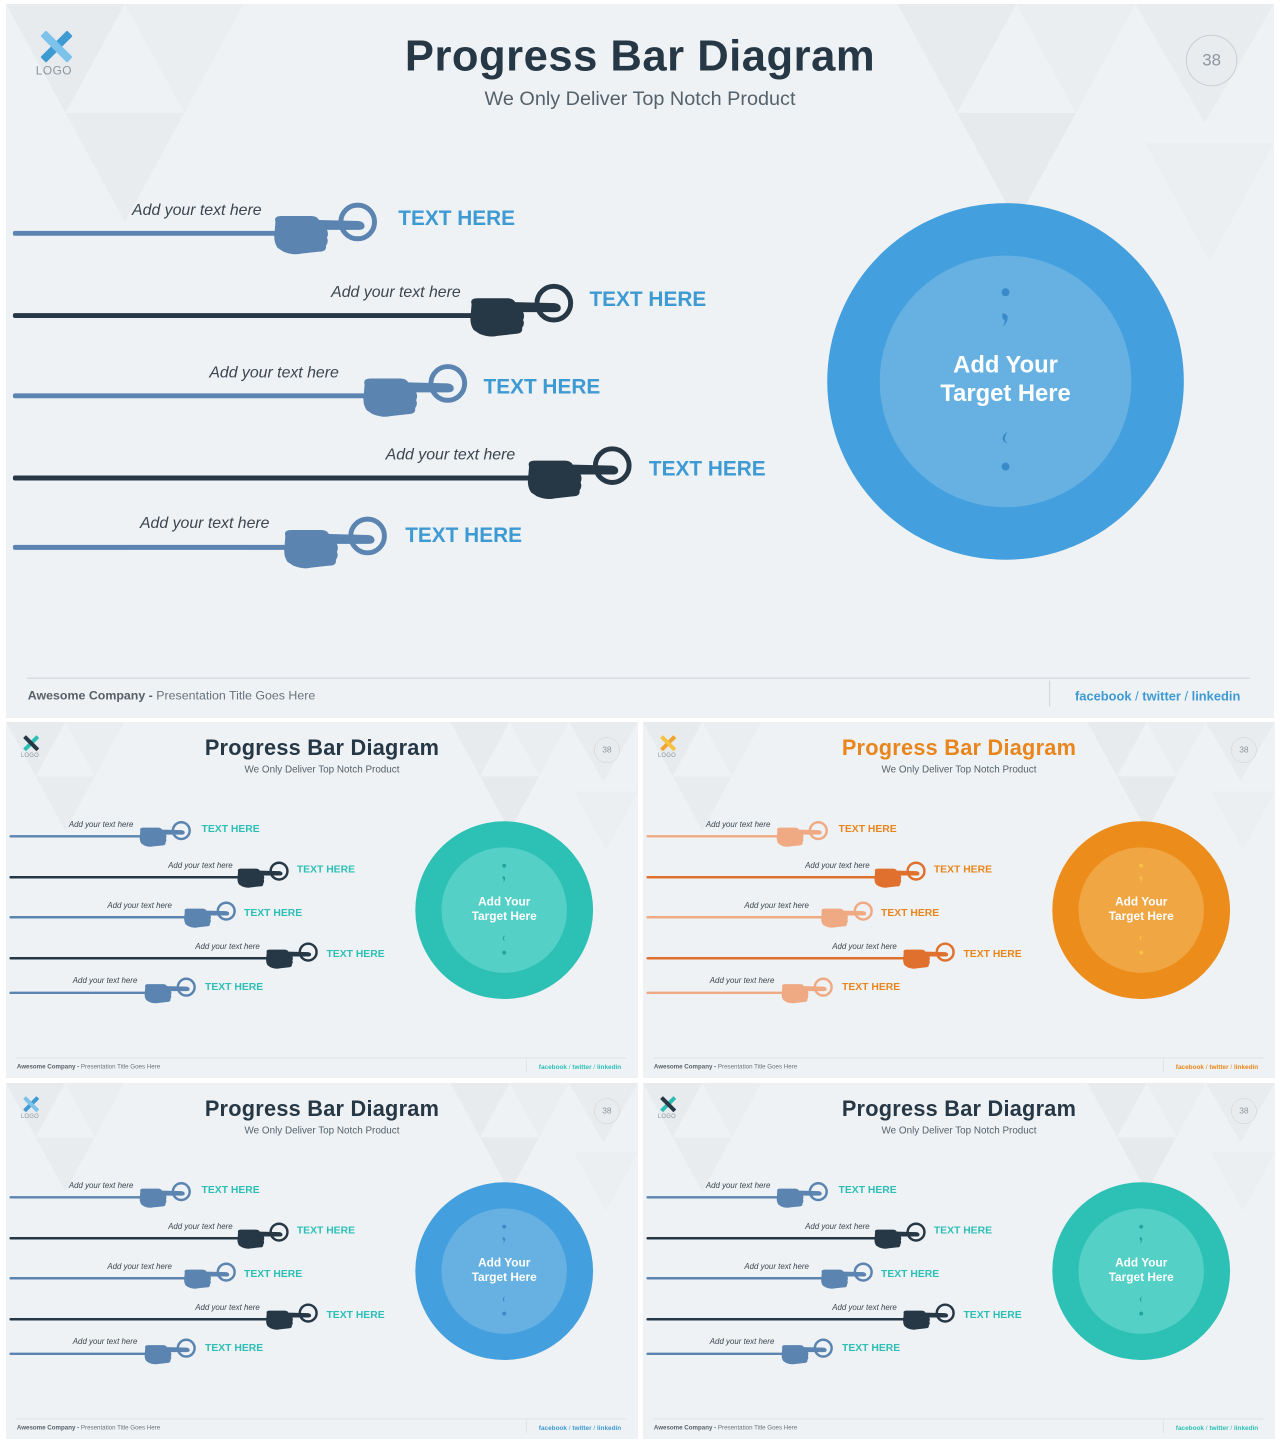 This screenshot has width=1280, height=1447. I want to click on page-number: 38, so click(1211, 60).